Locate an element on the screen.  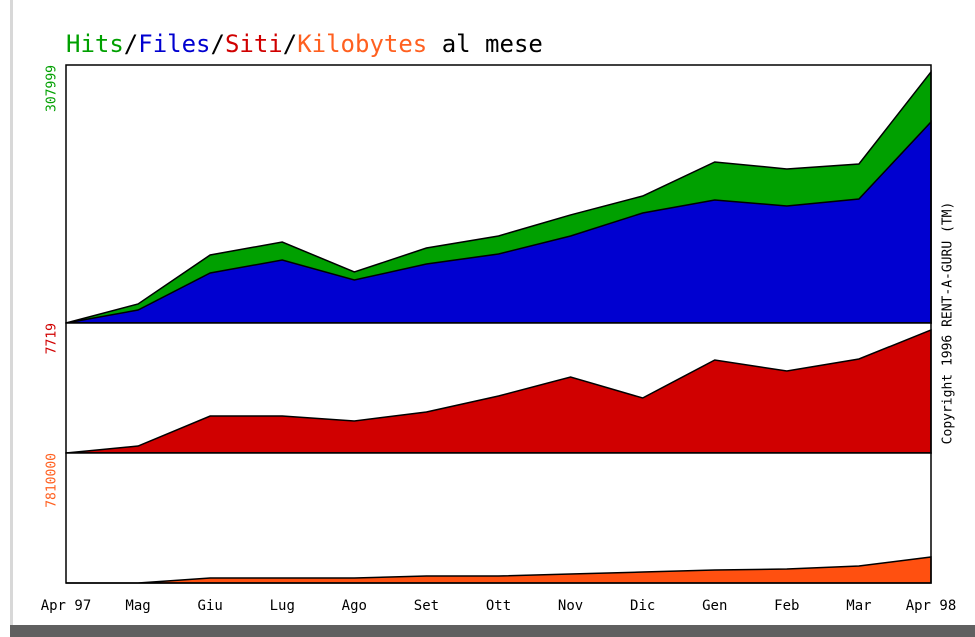
y-tick-label: 7719 is located at coordinates (52, 338).